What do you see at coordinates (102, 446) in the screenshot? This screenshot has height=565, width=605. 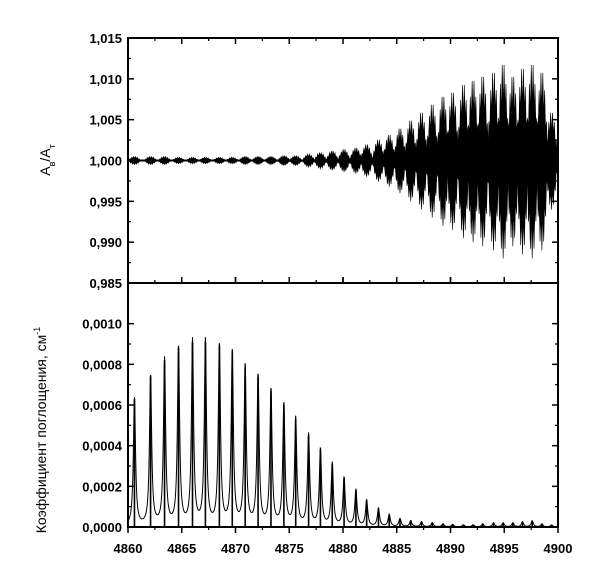 I see `bottom-ytick-label-3: 0,0004` at bounding box center [102, 446].